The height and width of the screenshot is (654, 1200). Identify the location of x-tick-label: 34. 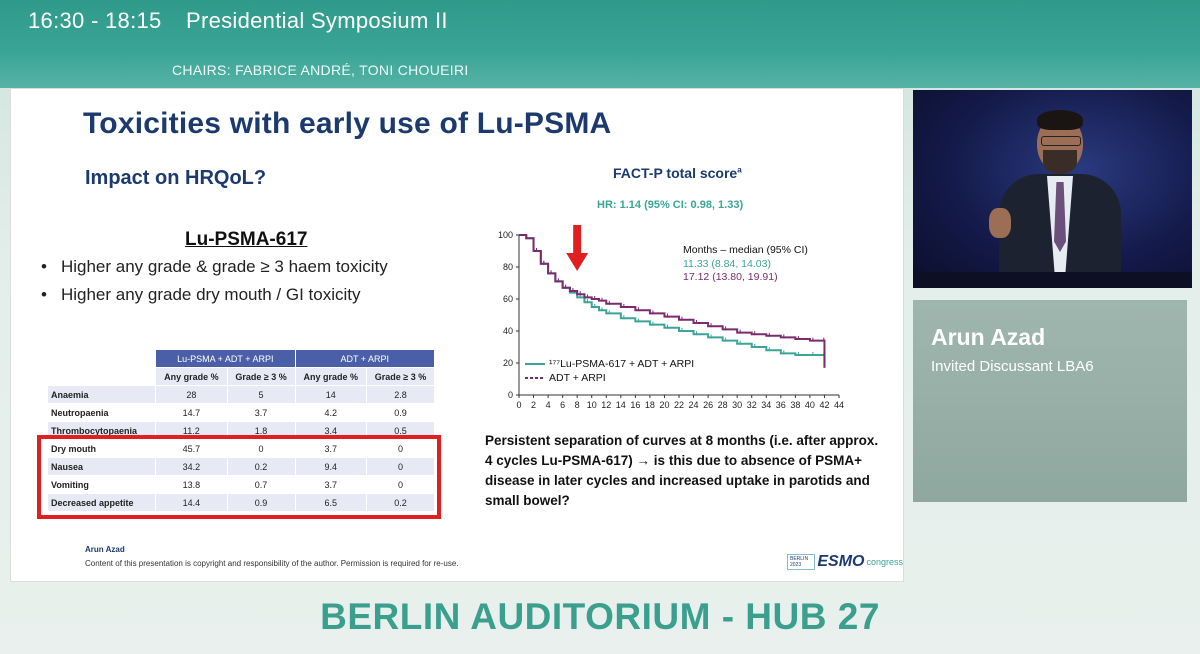
(766, 405).